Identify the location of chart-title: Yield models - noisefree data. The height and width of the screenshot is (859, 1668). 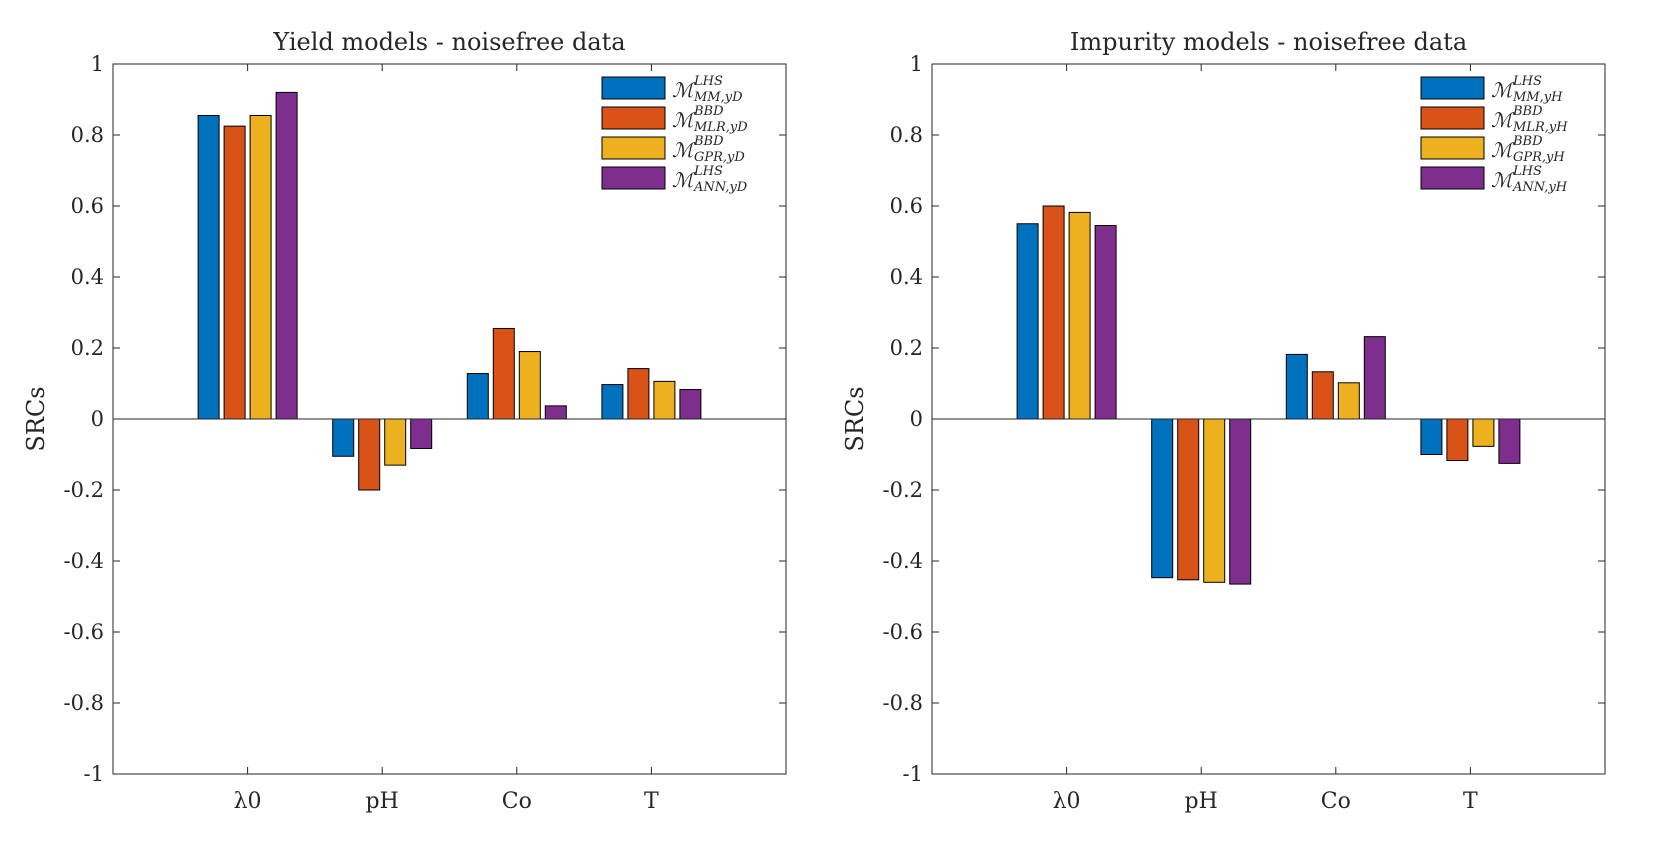
(448, 42).